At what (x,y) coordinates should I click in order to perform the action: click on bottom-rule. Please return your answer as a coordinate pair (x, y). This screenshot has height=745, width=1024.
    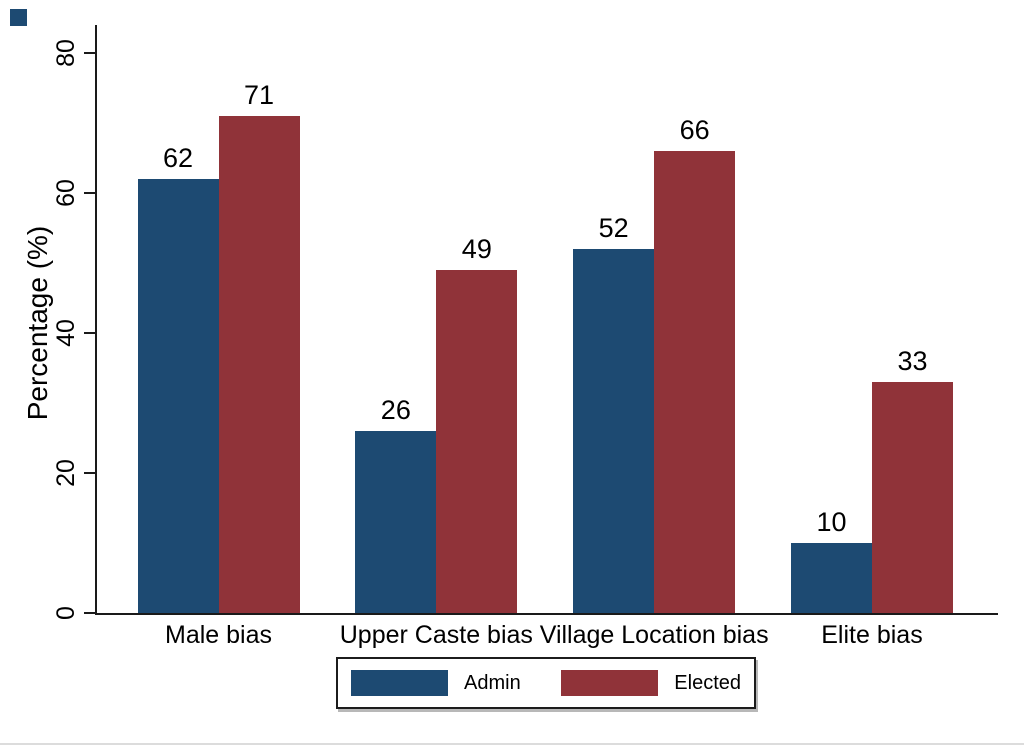
    Looking at the image, I should click on (512, 744).